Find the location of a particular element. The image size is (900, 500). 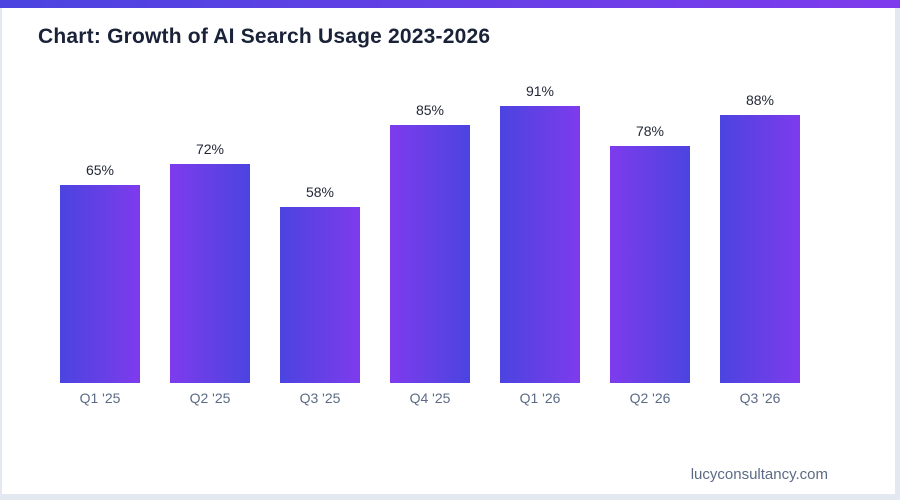

bar-column: 85% is located at coordinates (430, 231).